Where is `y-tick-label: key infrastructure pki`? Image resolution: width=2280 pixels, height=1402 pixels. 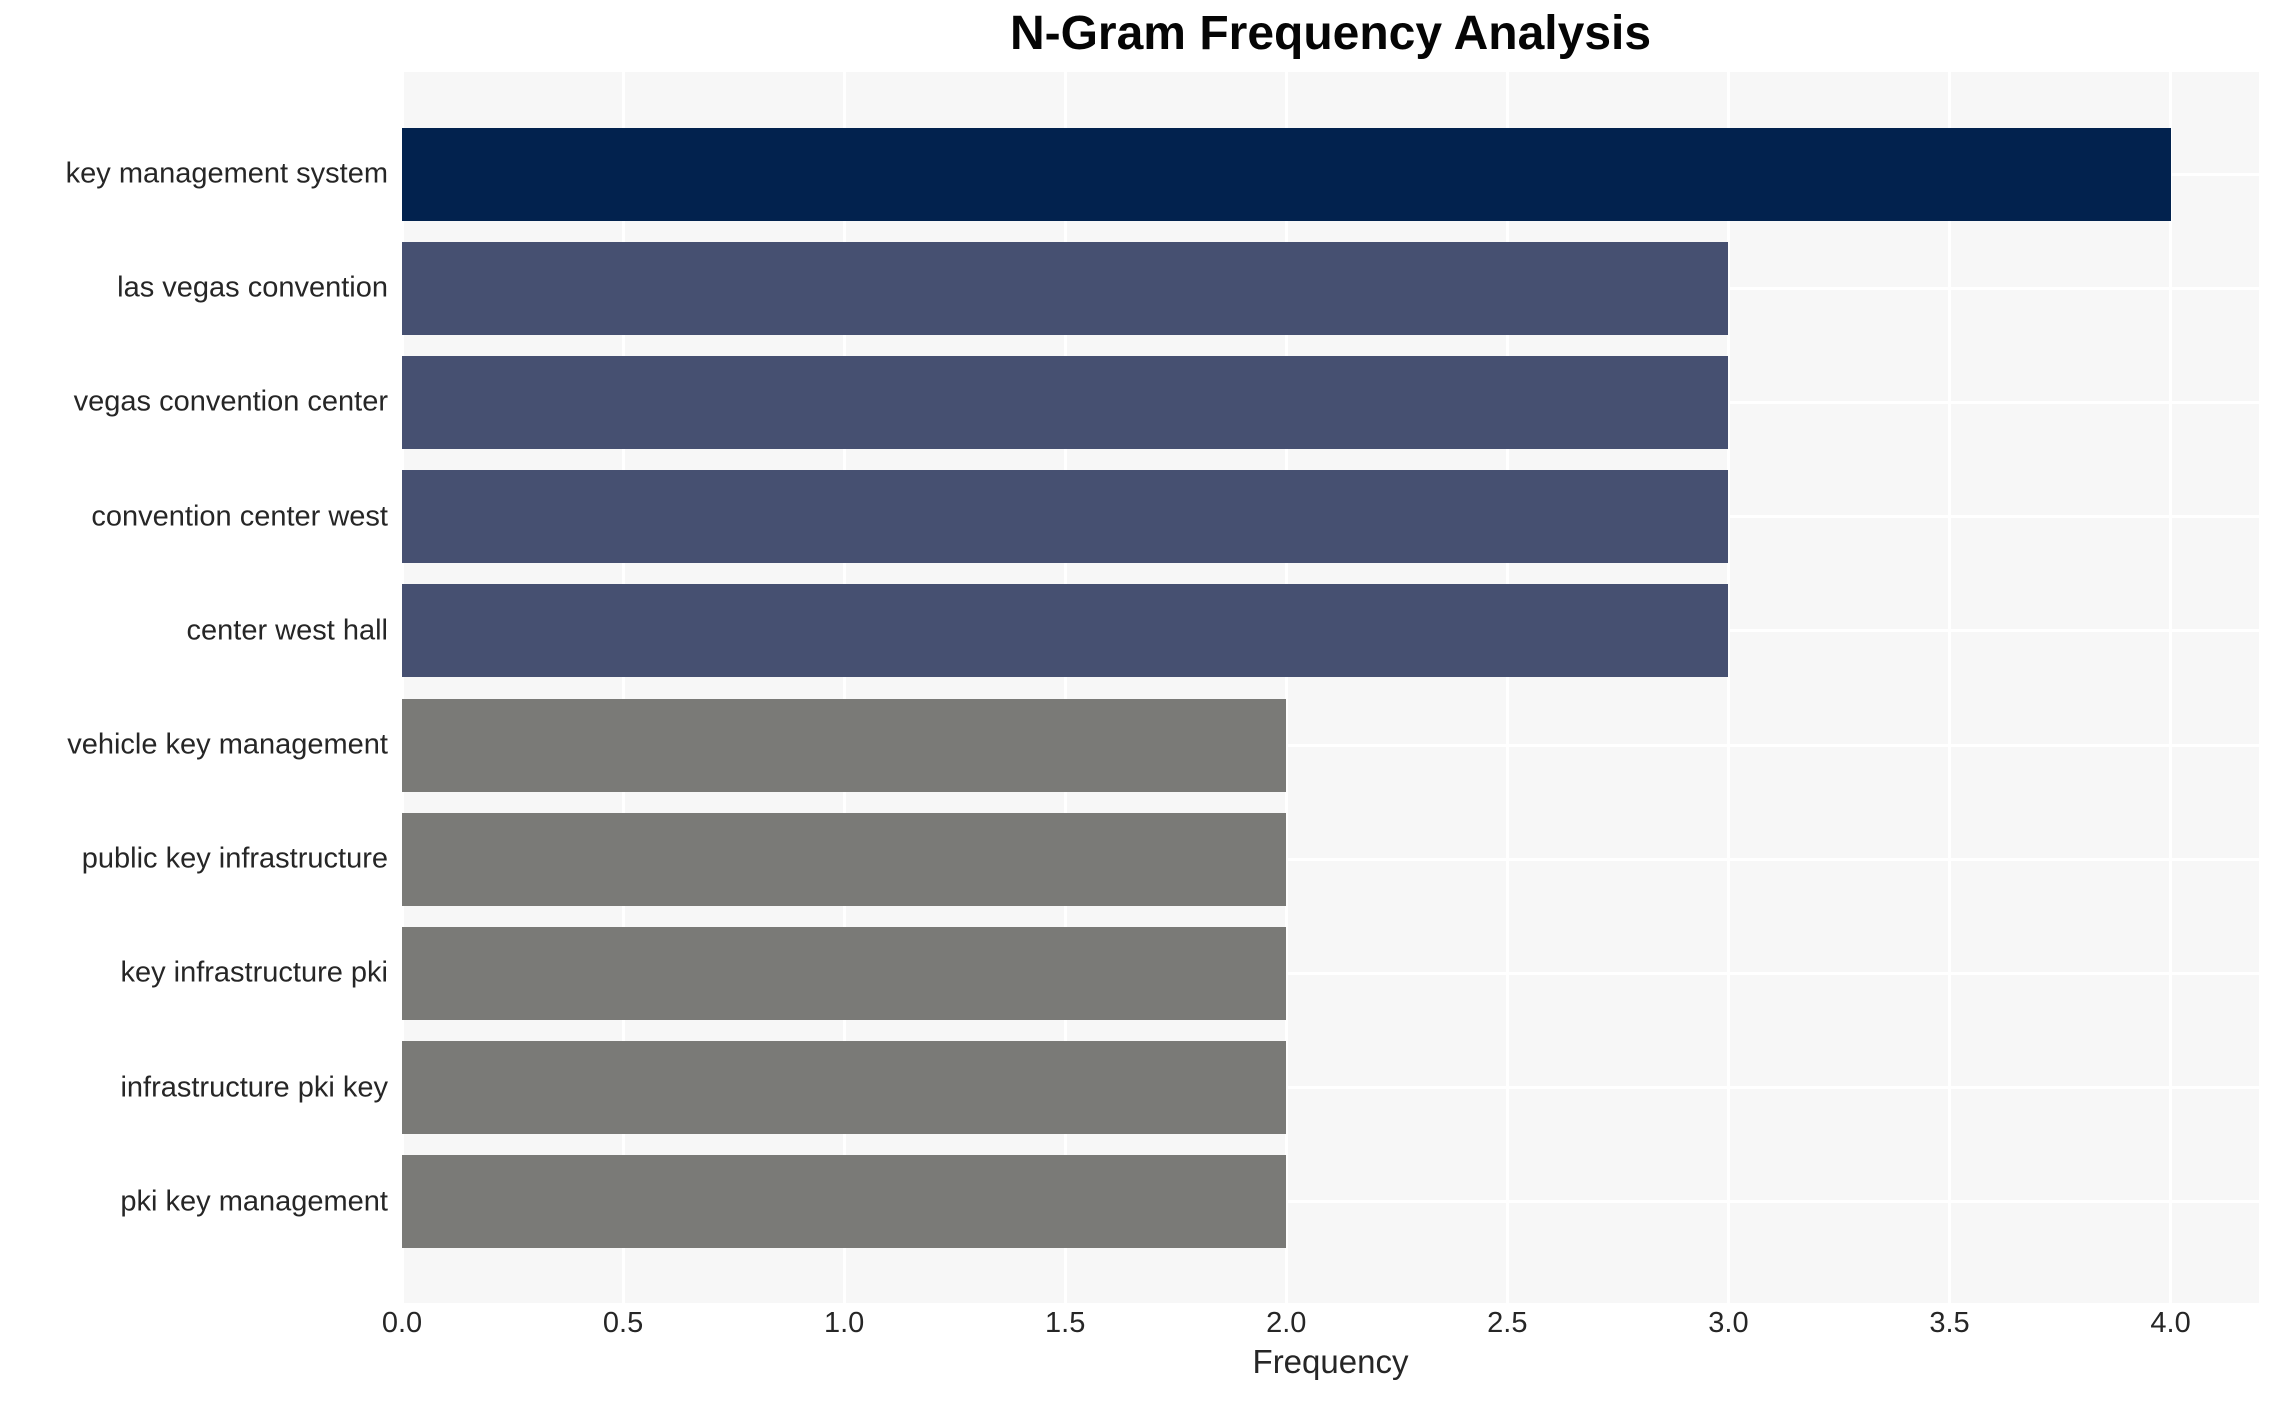
y-tick-label: key infrastructure pki is located at coordinates (254, 972).